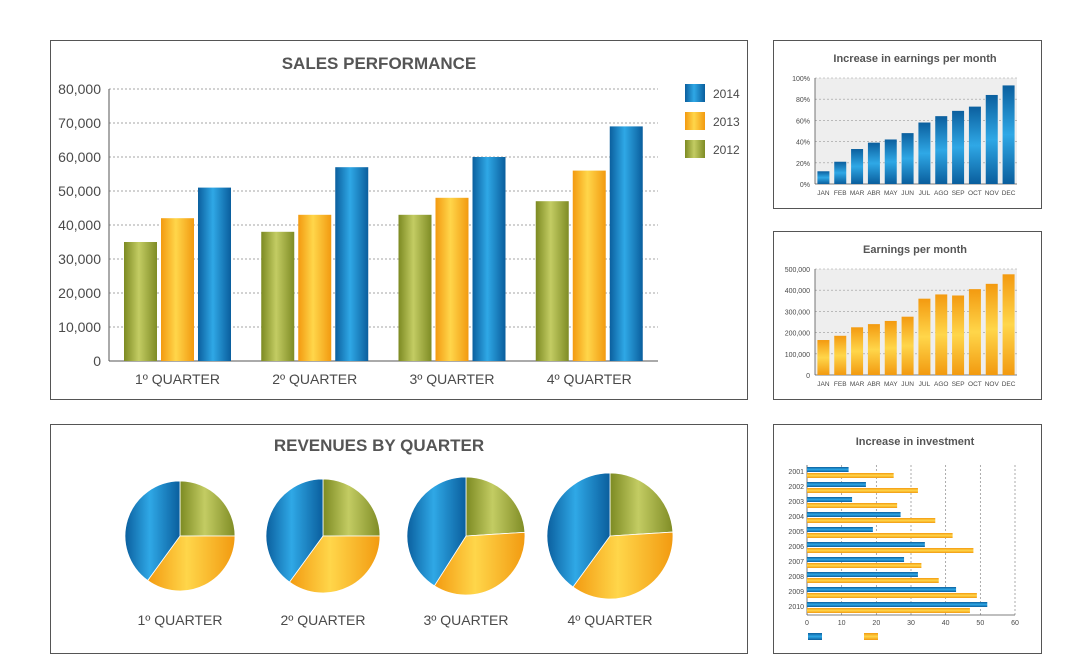 The height and width of the screenshot is (654, 1067). What do you see at coordinates (796, 592) in the screenshot?
I see `y-tick-label: 2009` at bounding box center [796, 592].